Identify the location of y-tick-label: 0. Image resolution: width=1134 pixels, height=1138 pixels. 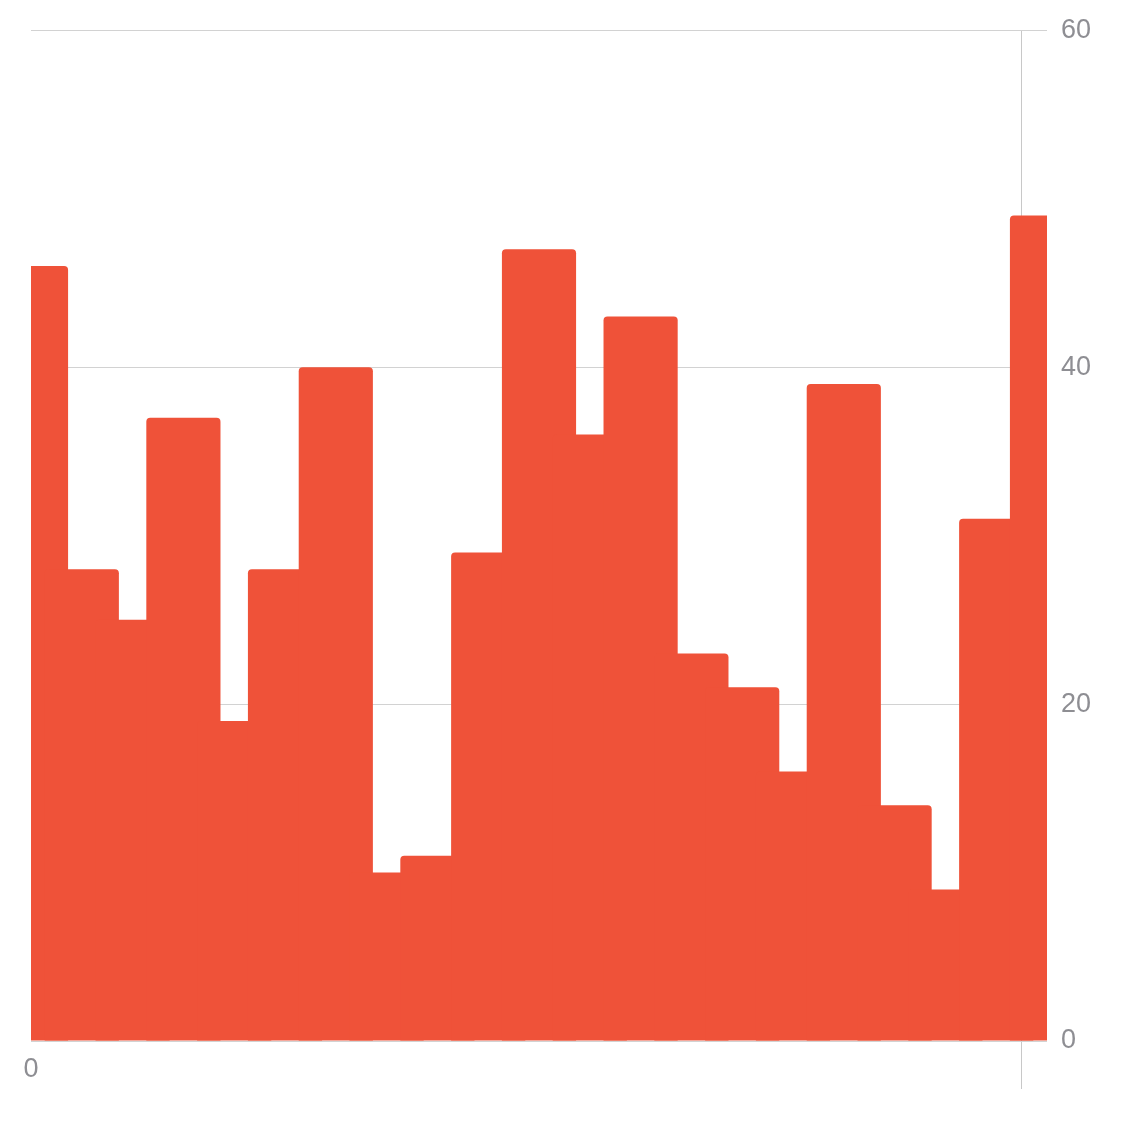
(1069, 1039).